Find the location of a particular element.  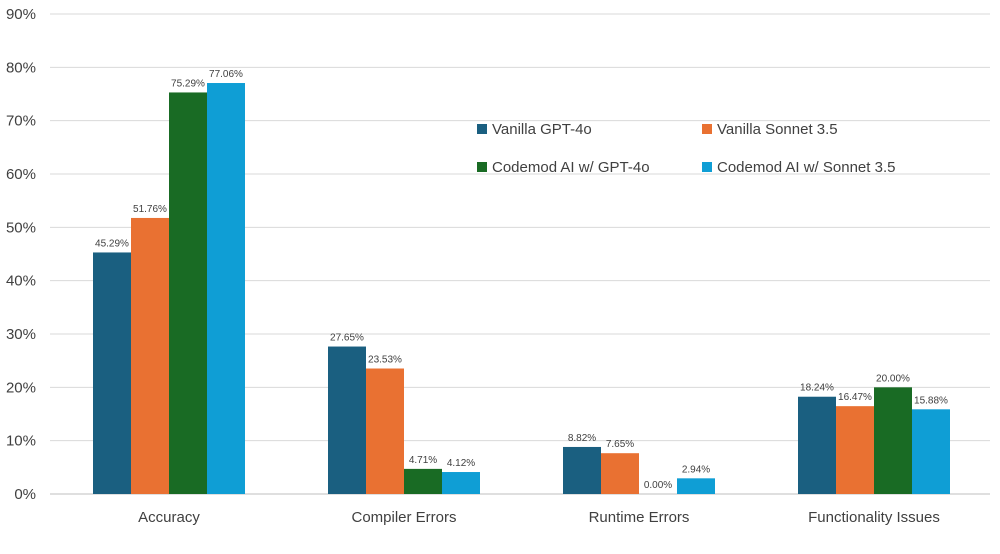

y-tick-label: 30% is located at coordinates (21, 334).